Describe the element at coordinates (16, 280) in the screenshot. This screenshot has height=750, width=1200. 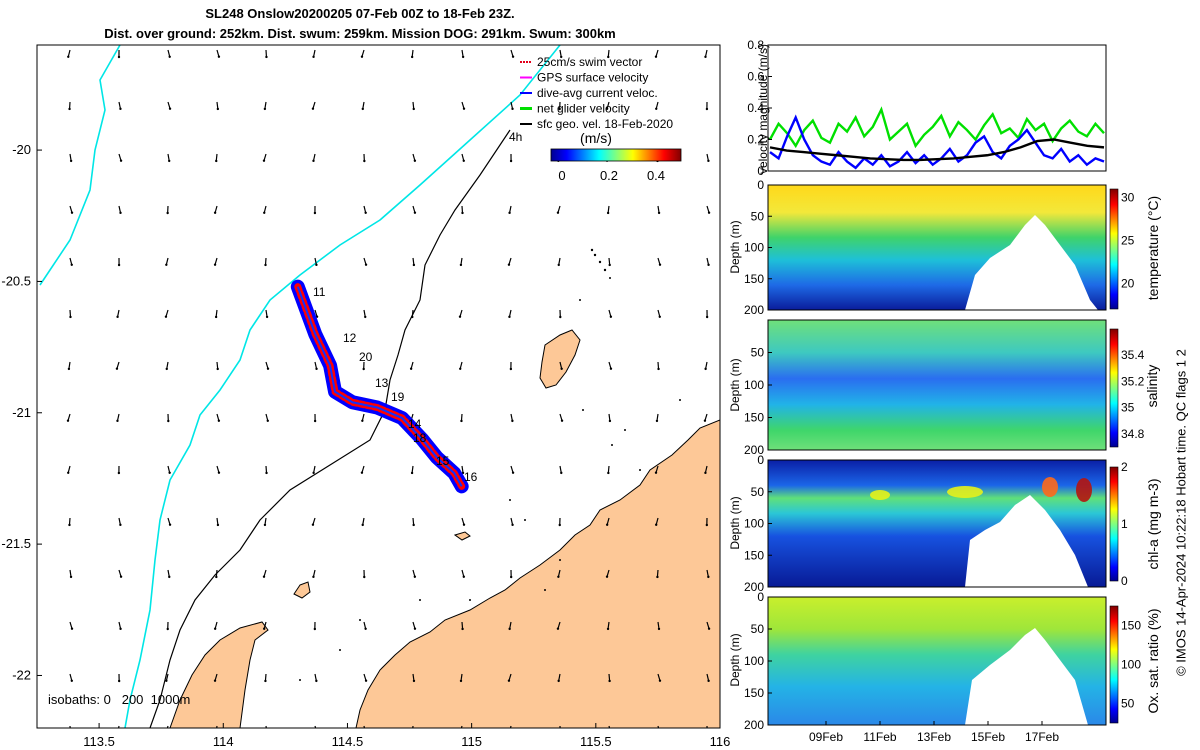
I see `map-y-tick-label: -20.5` at that location.